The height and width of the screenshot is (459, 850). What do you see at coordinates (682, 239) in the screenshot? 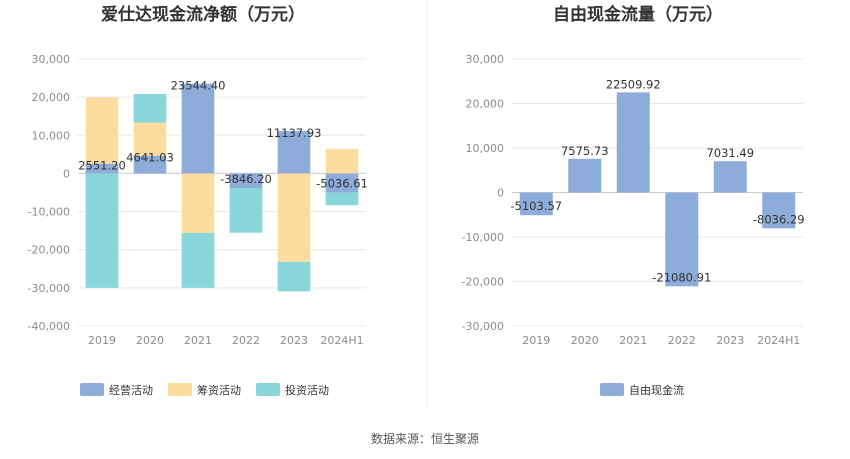
I see `bar-free_cash_flow-2022` at bounding box center [682, 239].